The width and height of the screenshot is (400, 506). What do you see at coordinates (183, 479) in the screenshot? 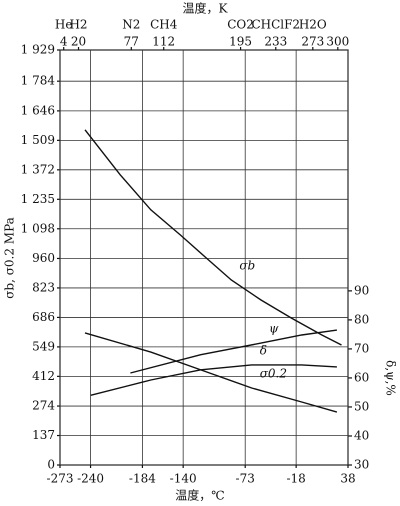
I see `x-tick-label: -140` at bounding box center [183, 479].